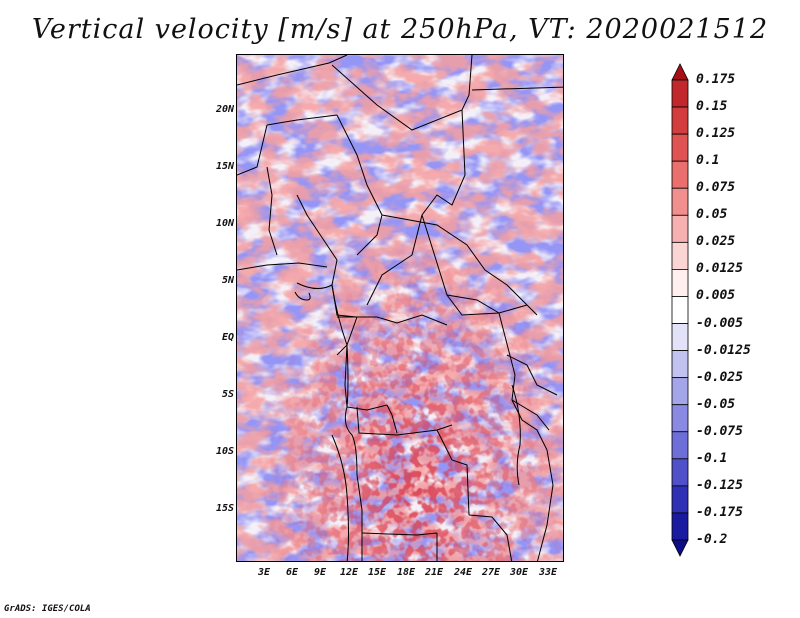  Describe the element at coordinates (224, 508) in the screenshot. I see `lat-label: 15S` at that location.